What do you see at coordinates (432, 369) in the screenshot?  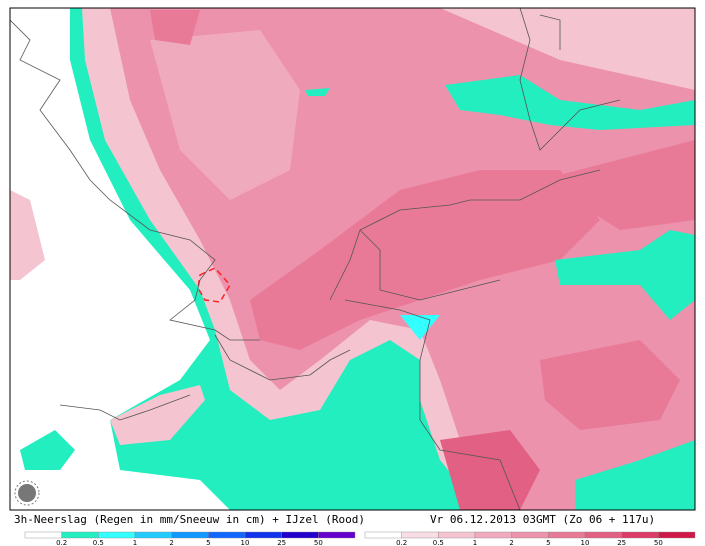 I see `border` at bounding box center [432, 369].